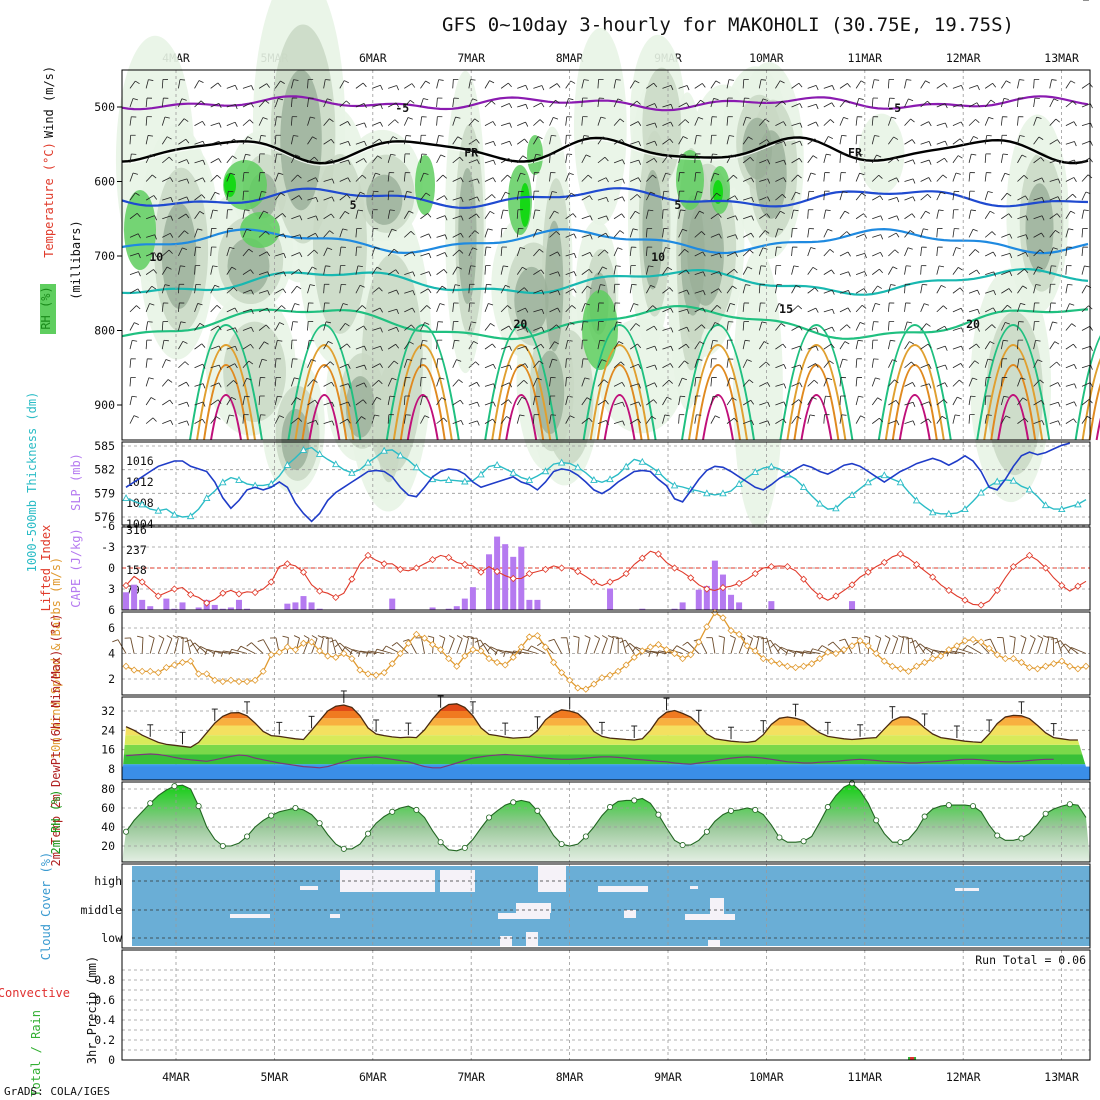  What do you see at coordinates (592, 1008) in the screenshot?
I see `precip-panel: 00.20.40.60.8` at bounding box center [592, 1008].